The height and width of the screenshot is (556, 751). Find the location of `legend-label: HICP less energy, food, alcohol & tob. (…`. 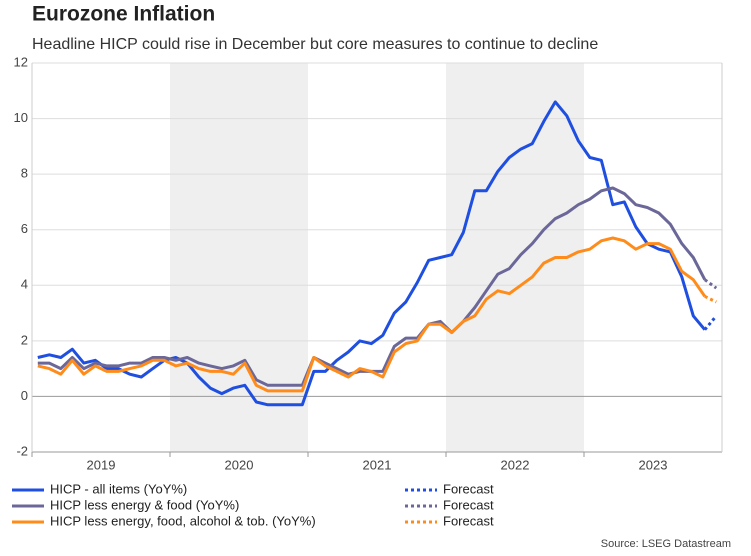

legend-label: HICP less energy, food, alcohol & tob. (… is located at coordinates (183, 520).